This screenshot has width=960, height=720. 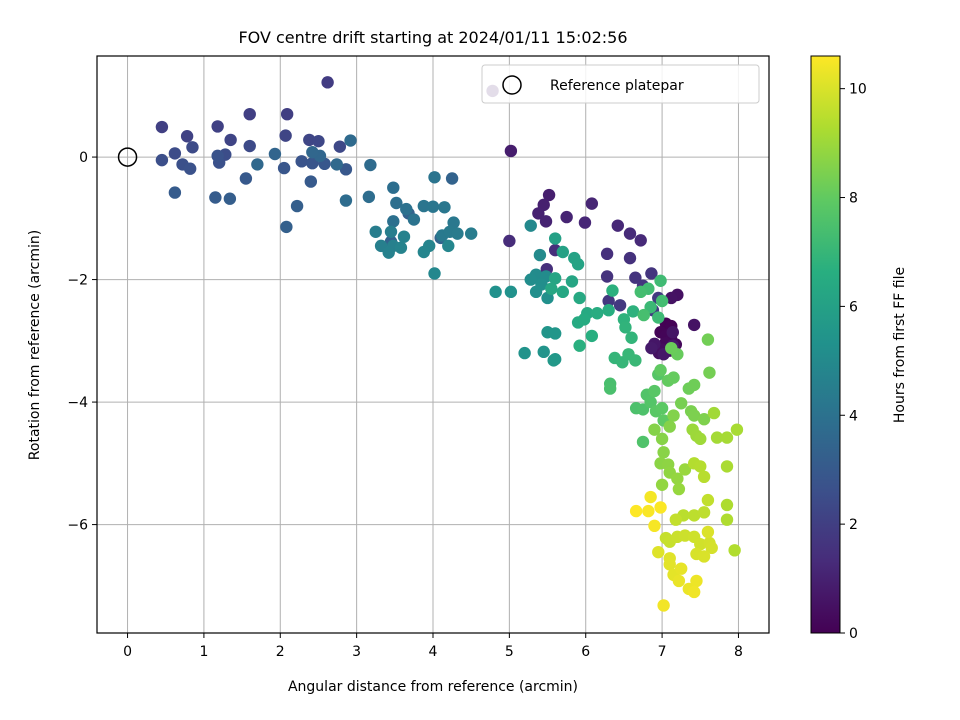 I want to click on legend-entry-reference-platepar: Reference platepar, so click(x=617, y=86).